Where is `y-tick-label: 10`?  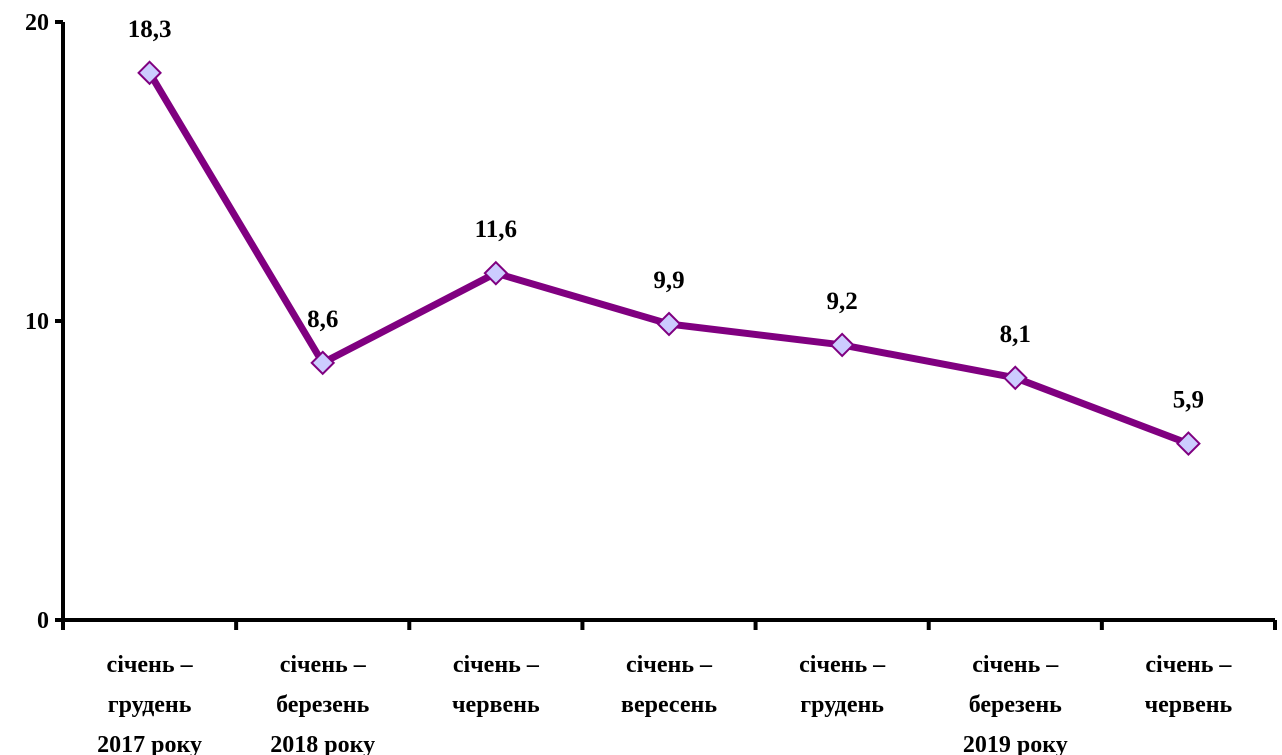
y-tick-label: 10 is located at coordinates (37, 322).